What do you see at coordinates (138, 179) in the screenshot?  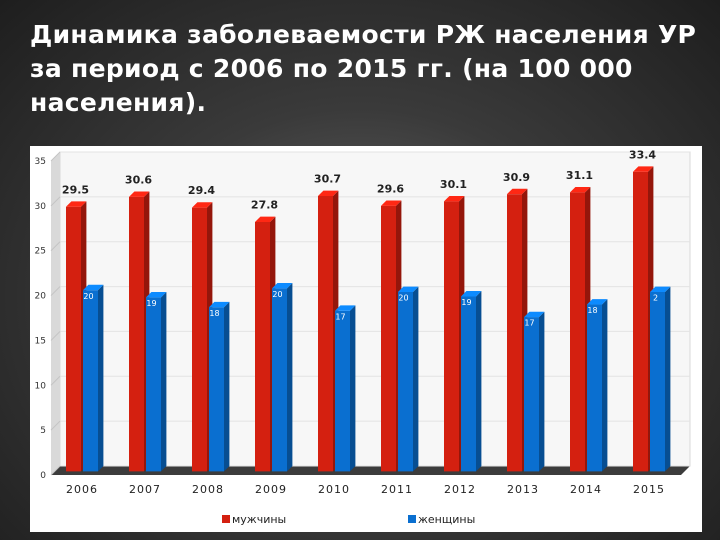 I see `data-label-men: 30.6` at bounding box center [138, 179].